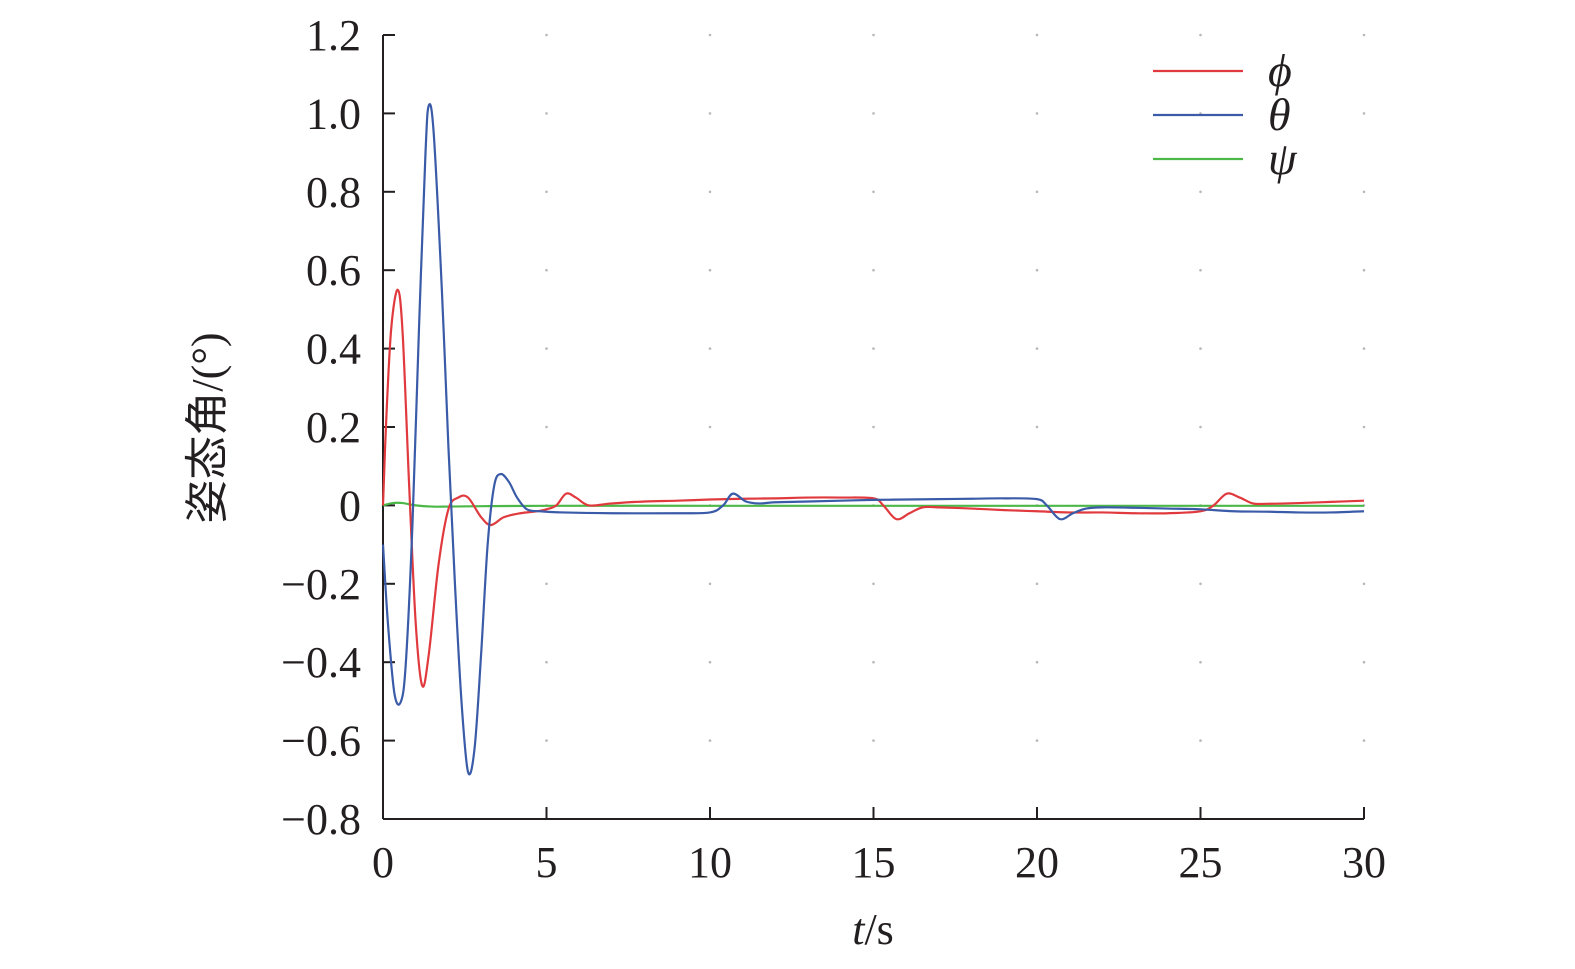 The height and width of the screenshot is (969, 1575). Describe the element at coordinates (333, 270) in the screenshot. I see `y-tick-label: 0.6` at that location.